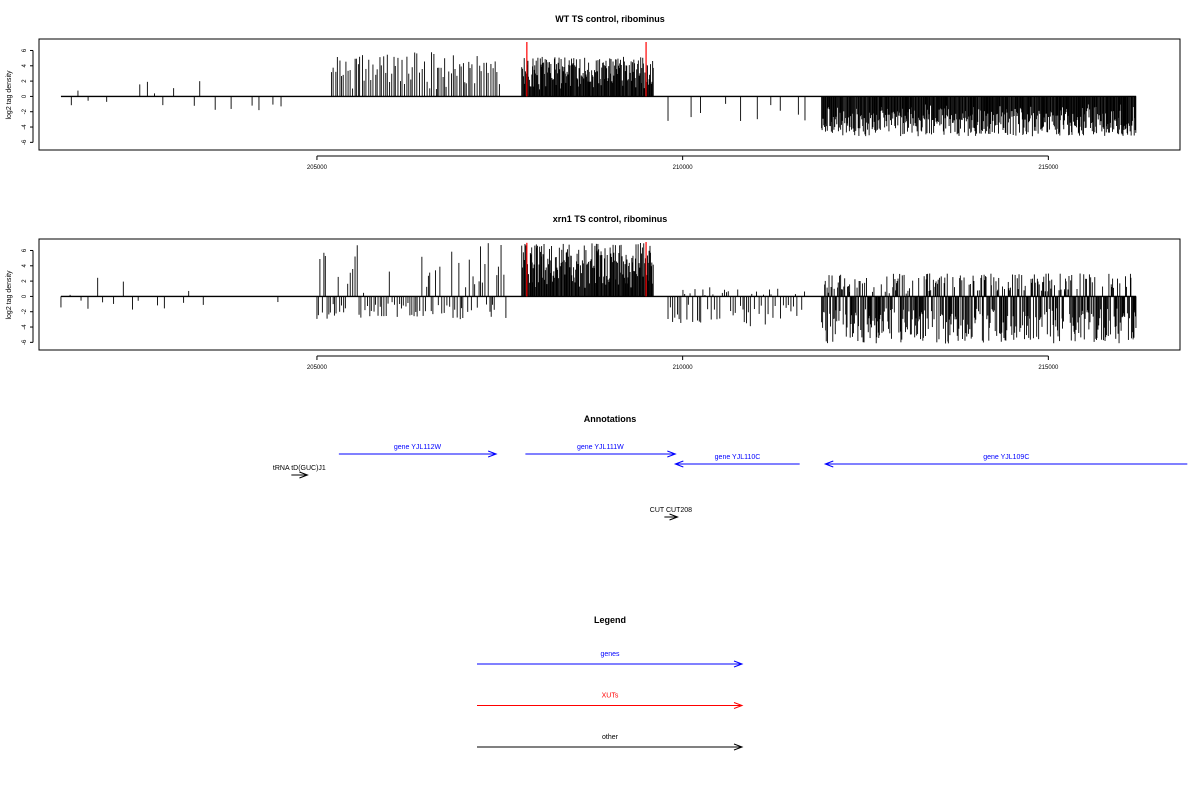 This screenshot has height=800, width=1200. I want to click on wt-axes: 6 4 2 0 -2 -4 -6 205000 210000 215000, so click(540, 109).